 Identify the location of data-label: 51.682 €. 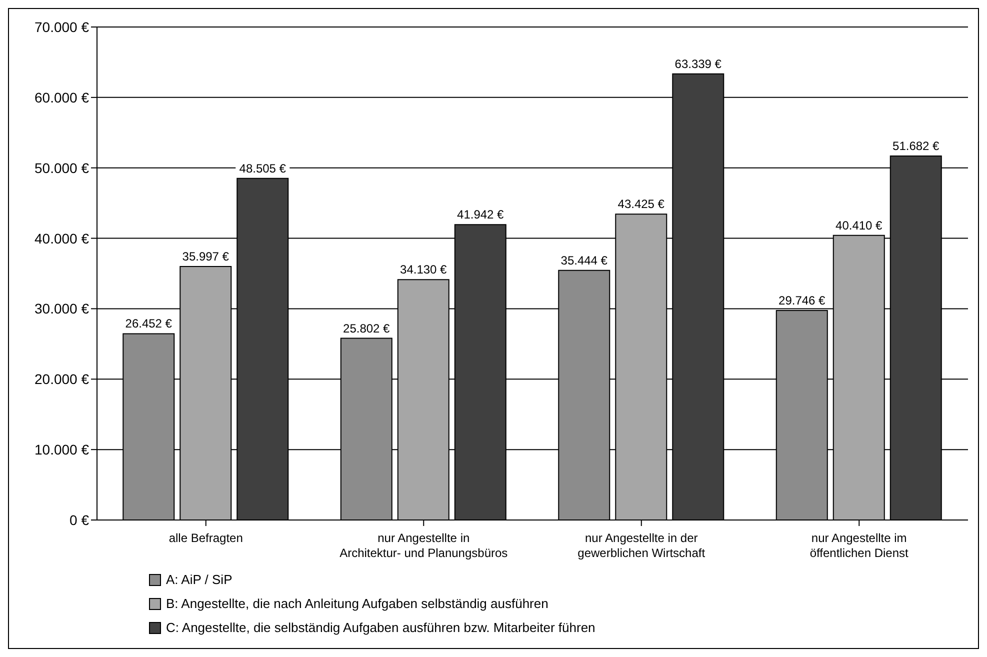
(916, 146).